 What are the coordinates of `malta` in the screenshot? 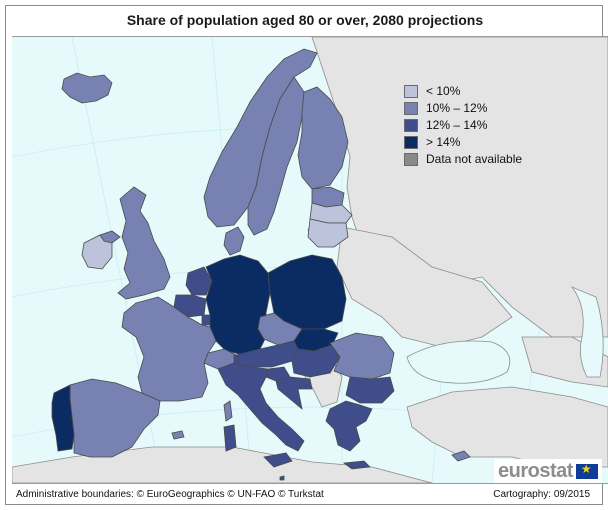 It's located at (282, 478).